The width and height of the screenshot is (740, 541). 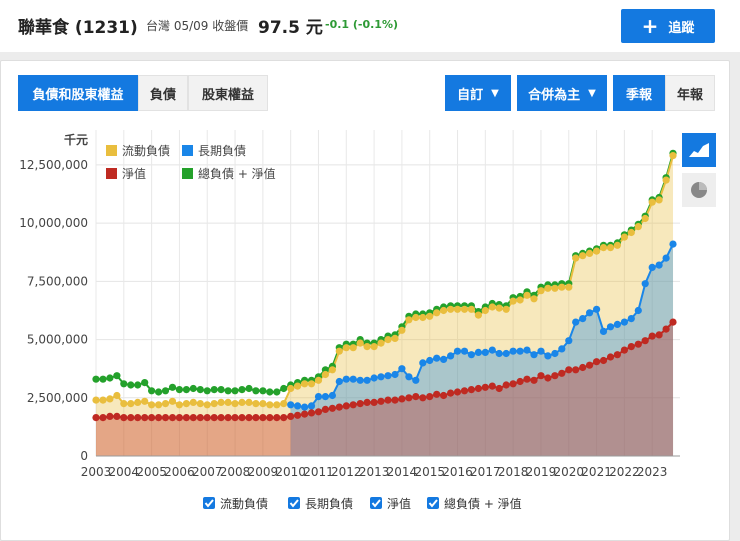 I want to click on series-toggle-label: 淨值, so click(x=399, y=503).